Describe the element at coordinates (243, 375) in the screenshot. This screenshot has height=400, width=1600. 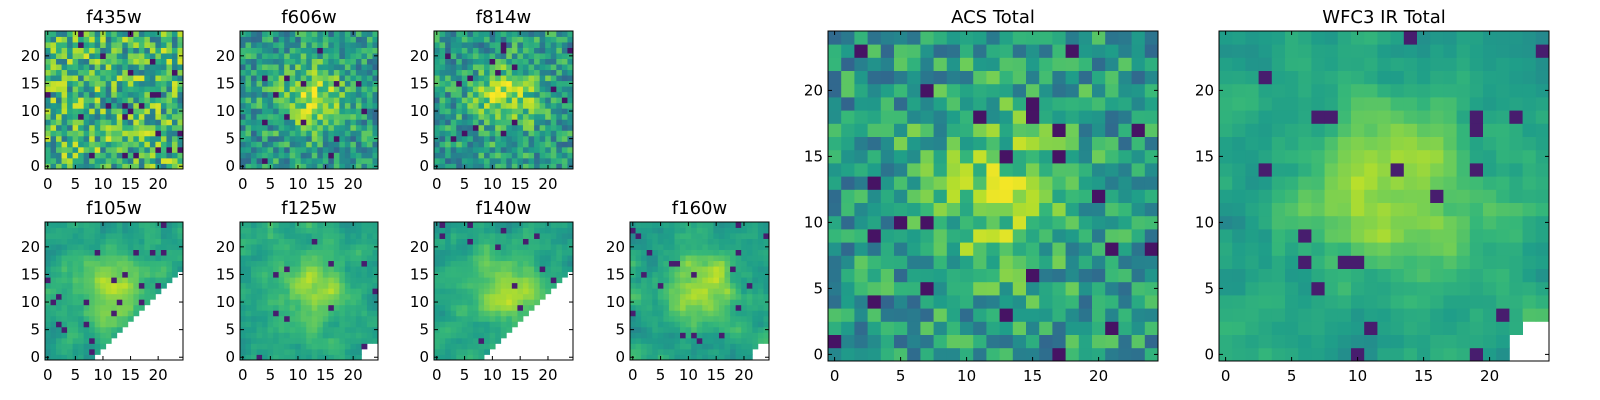
I see `x-tick-label: 0` at that location.